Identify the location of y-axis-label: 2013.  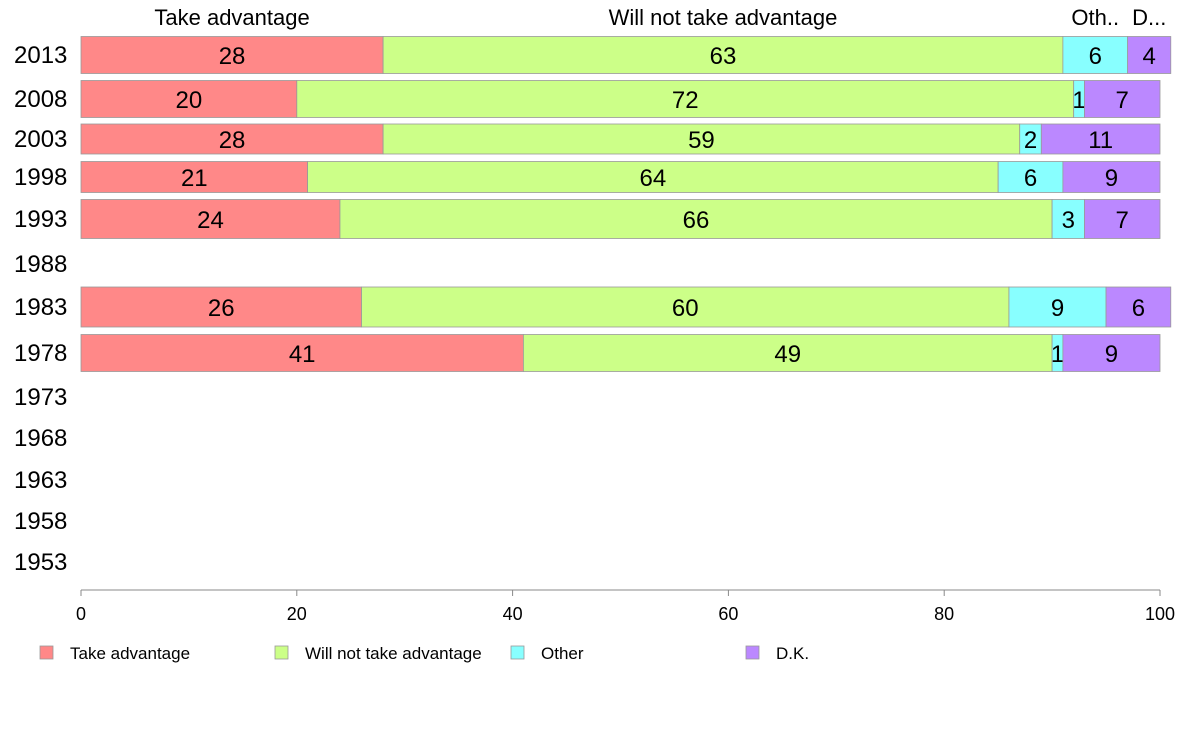
(40, 55).